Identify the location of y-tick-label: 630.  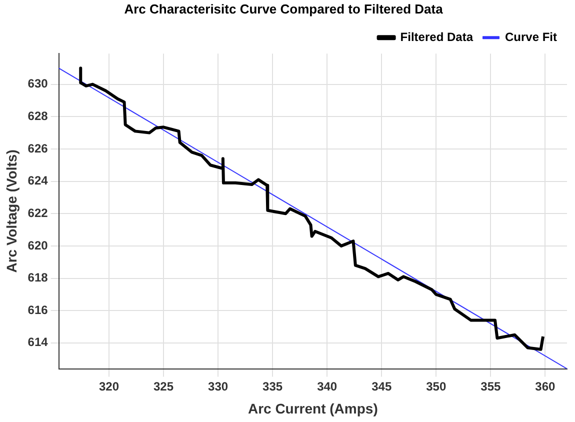
(38, 83).